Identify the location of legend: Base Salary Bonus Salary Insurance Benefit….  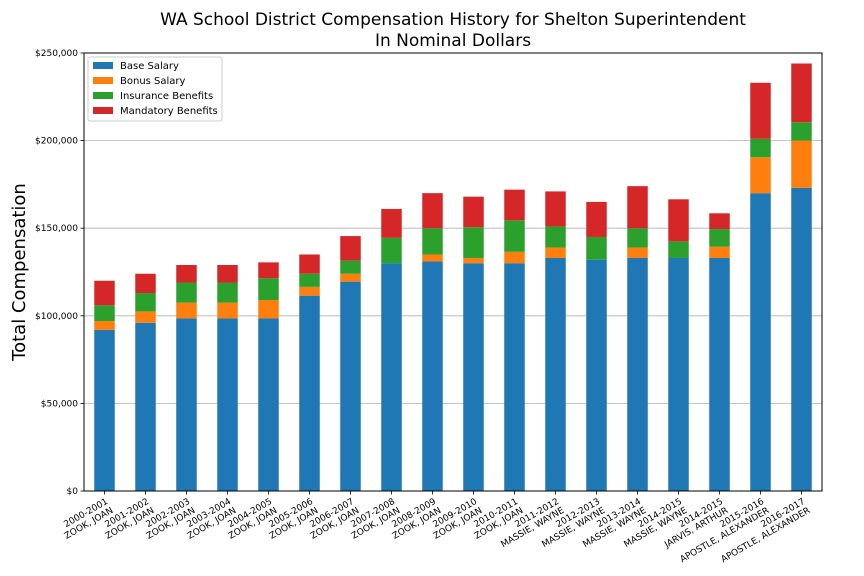
(155, 89).